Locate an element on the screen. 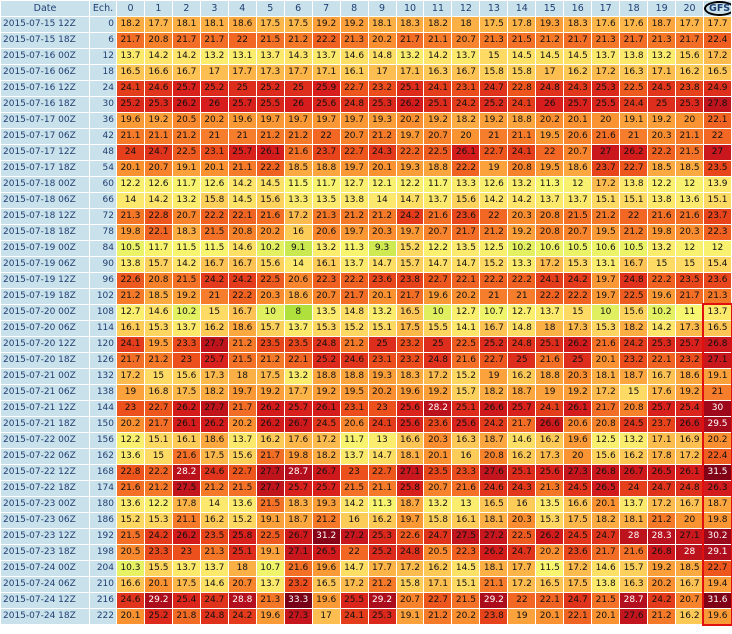 Image resolution: width=732 pixels, height=634 pixels. member-column-header: 3 is located at coordinates (214, 8).